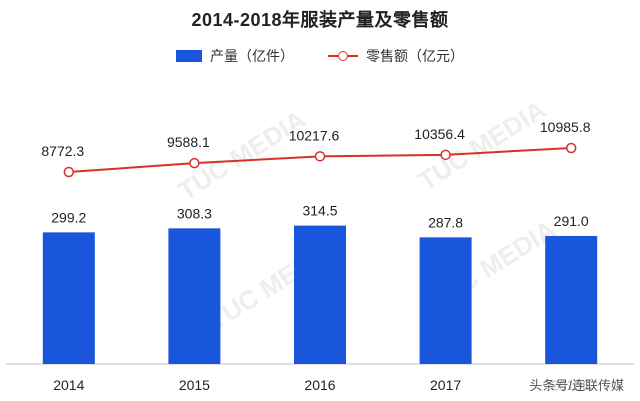 The height and width of the screenshot is (401, 640). I want to click on legend-line-swatch, so click(343, 56).